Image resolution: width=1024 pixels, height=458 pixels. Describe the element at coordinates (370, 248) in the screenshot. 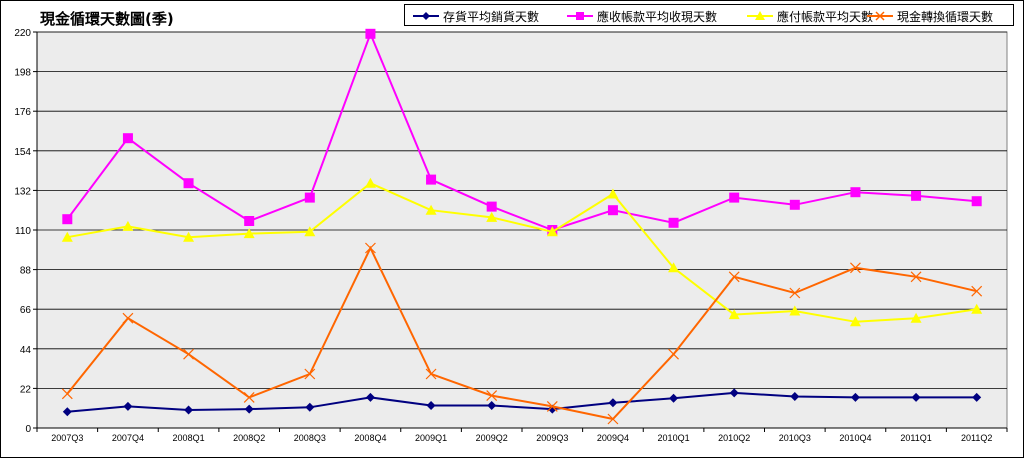

I see `data-point-s3-2008Q4` at that location.